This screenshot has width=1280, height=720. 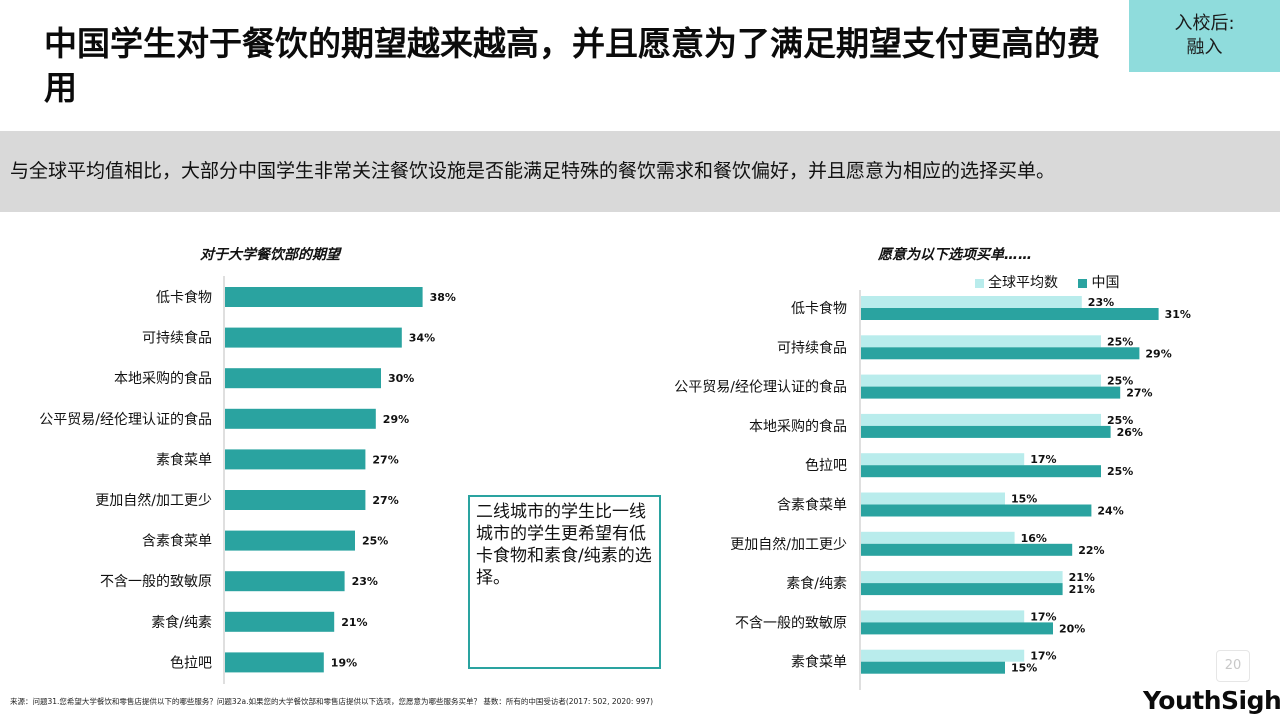 What do you see at coordinates (826, 465) in the screenshot?
I see `right-category-label: 色拉吧` at bounding box center [826, 465].